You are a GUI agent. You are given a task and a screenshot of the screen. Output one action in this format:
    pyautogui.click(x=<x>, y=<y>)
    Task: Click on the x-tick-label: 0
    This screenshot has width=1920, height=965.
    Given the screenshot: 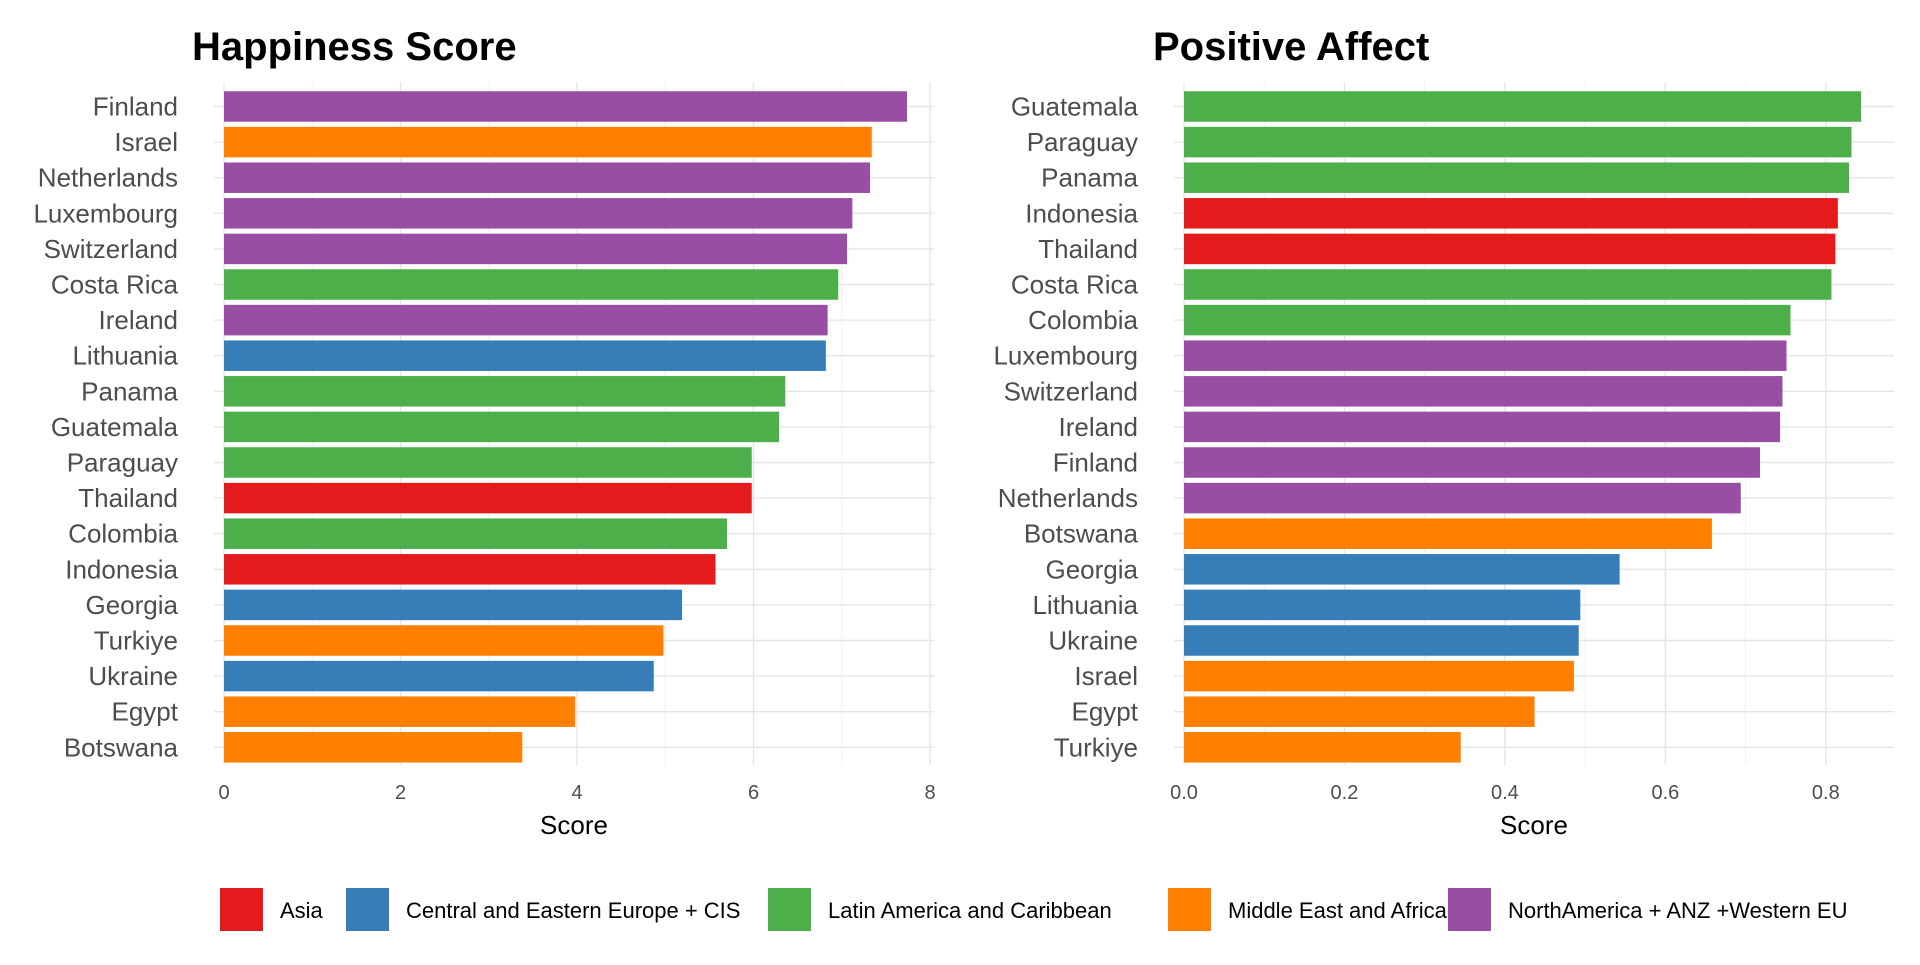 What is the action you would take?
    pyautogui.click(x=223, y=793)
    